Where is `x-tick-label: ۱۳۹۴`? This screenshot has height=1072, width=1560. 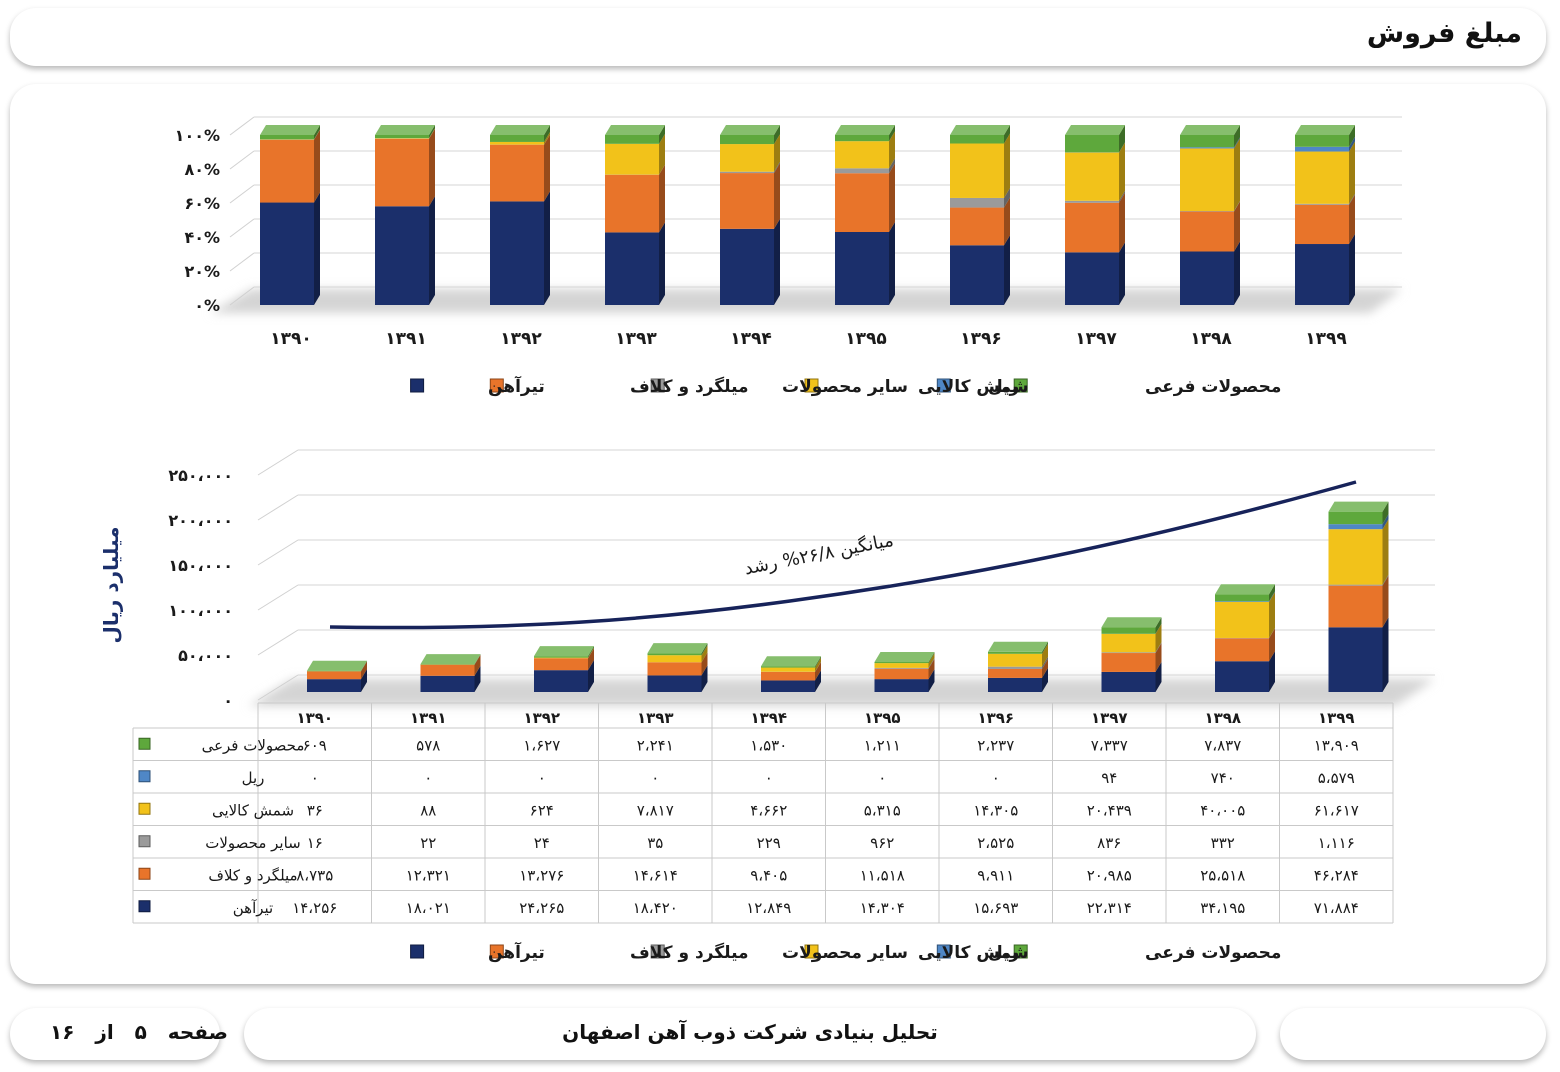 x-tick-label: ۱۳۹۴ is located at coordinates (751, 339).